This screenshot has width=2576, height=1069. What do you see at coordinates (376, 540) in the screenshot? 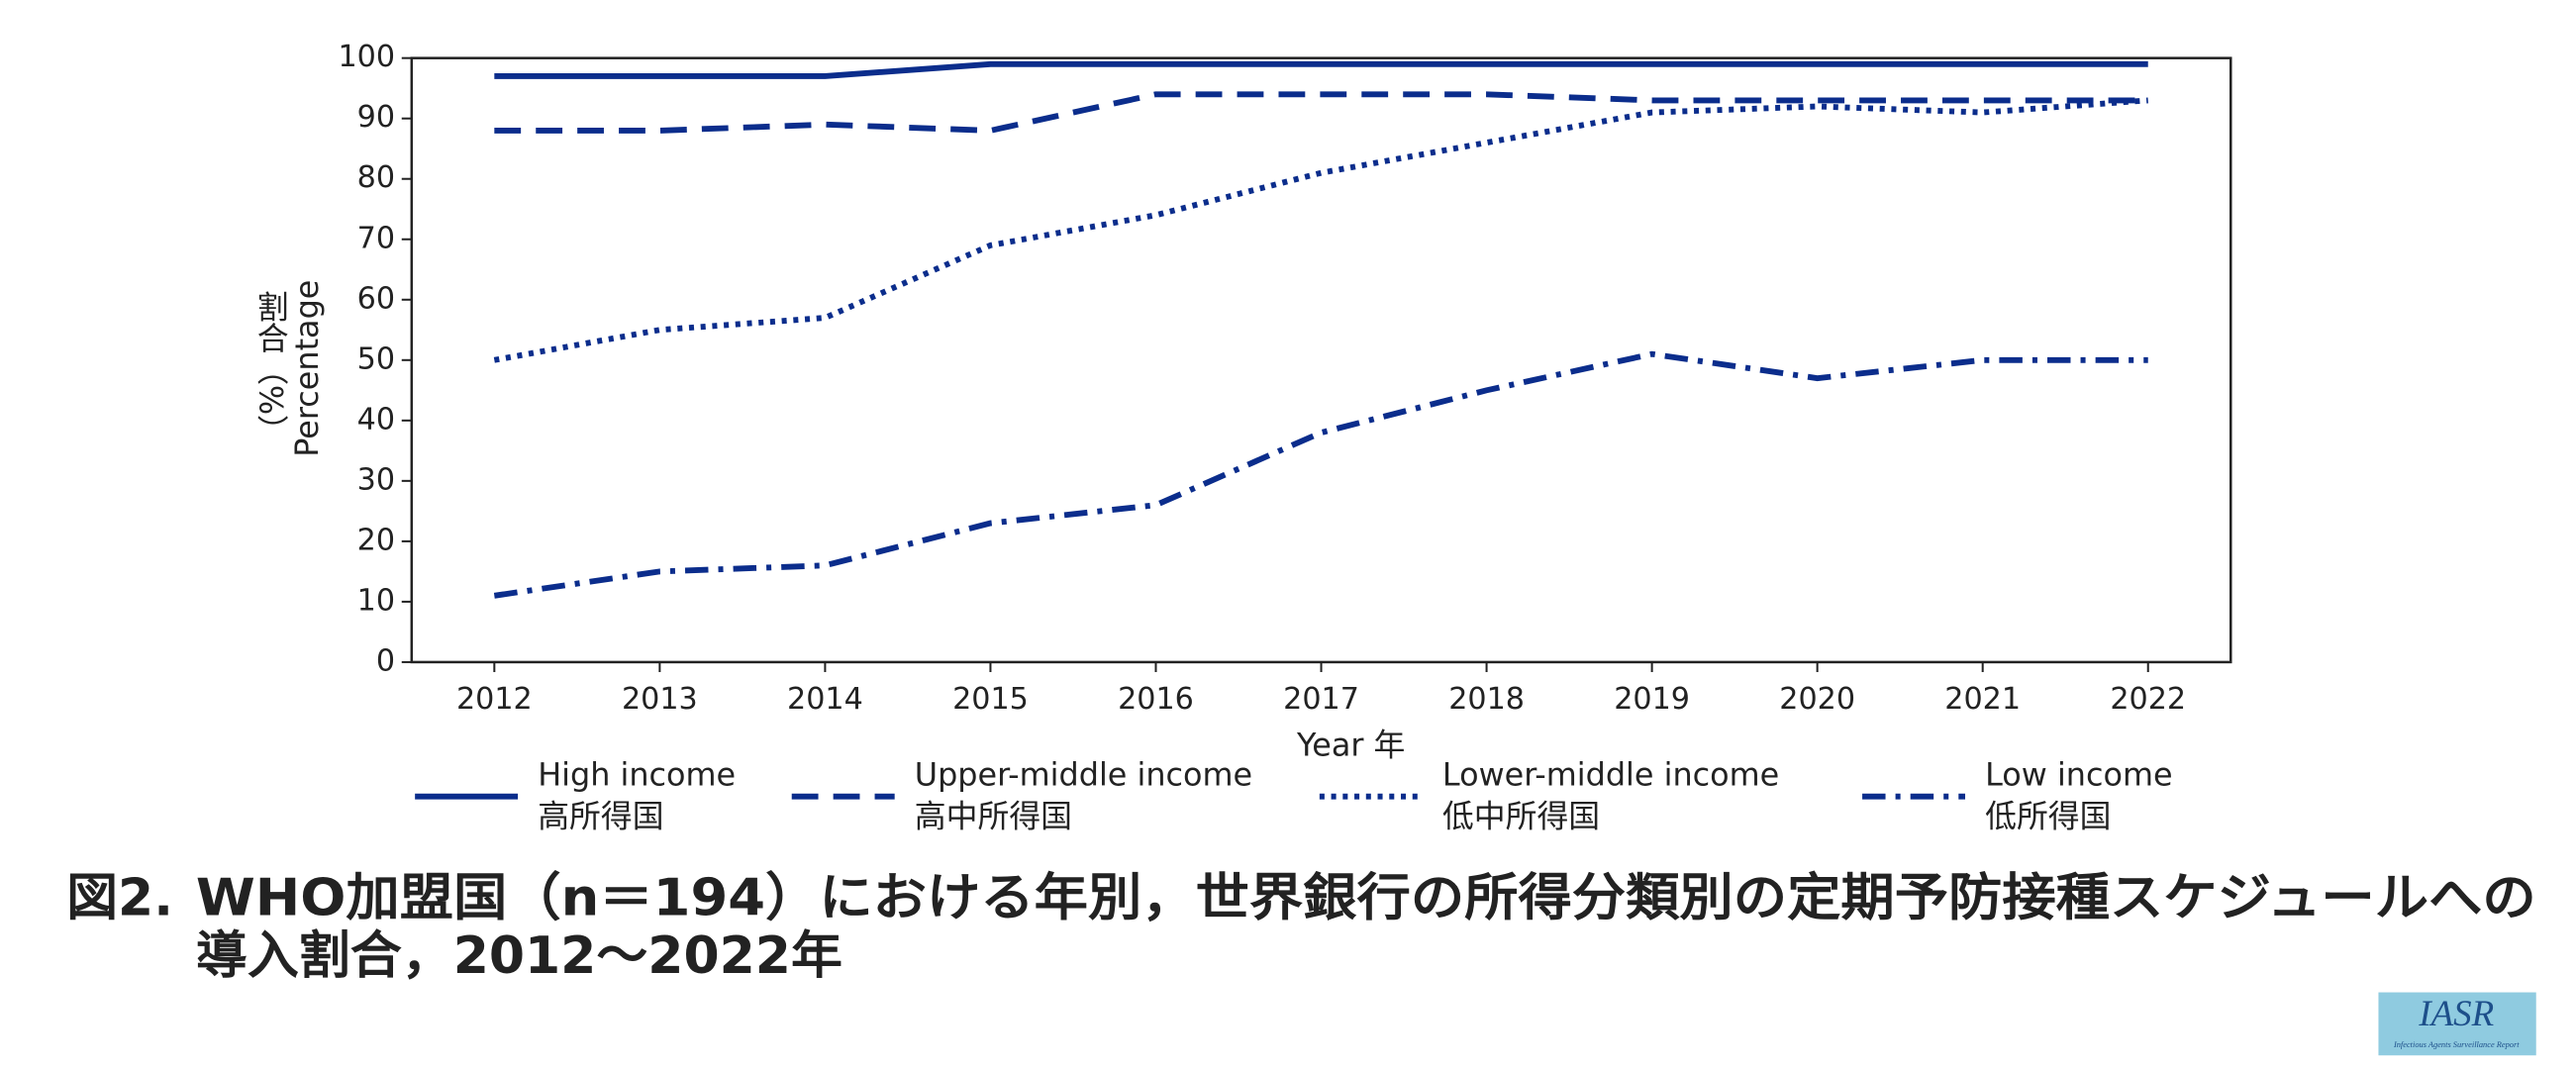
I see `y-tick-label: 20` at bounding box center [376, 540].